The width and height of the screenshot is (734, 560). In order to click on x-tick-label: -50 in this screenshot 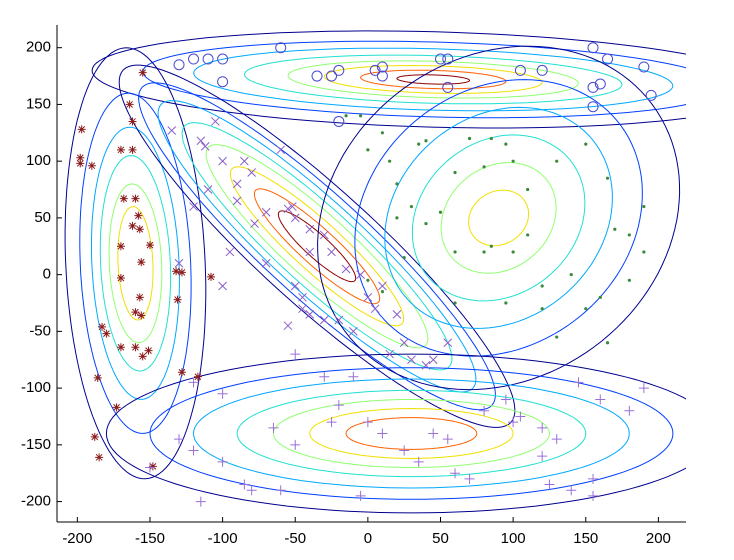, I will do `click(295, 538)`.